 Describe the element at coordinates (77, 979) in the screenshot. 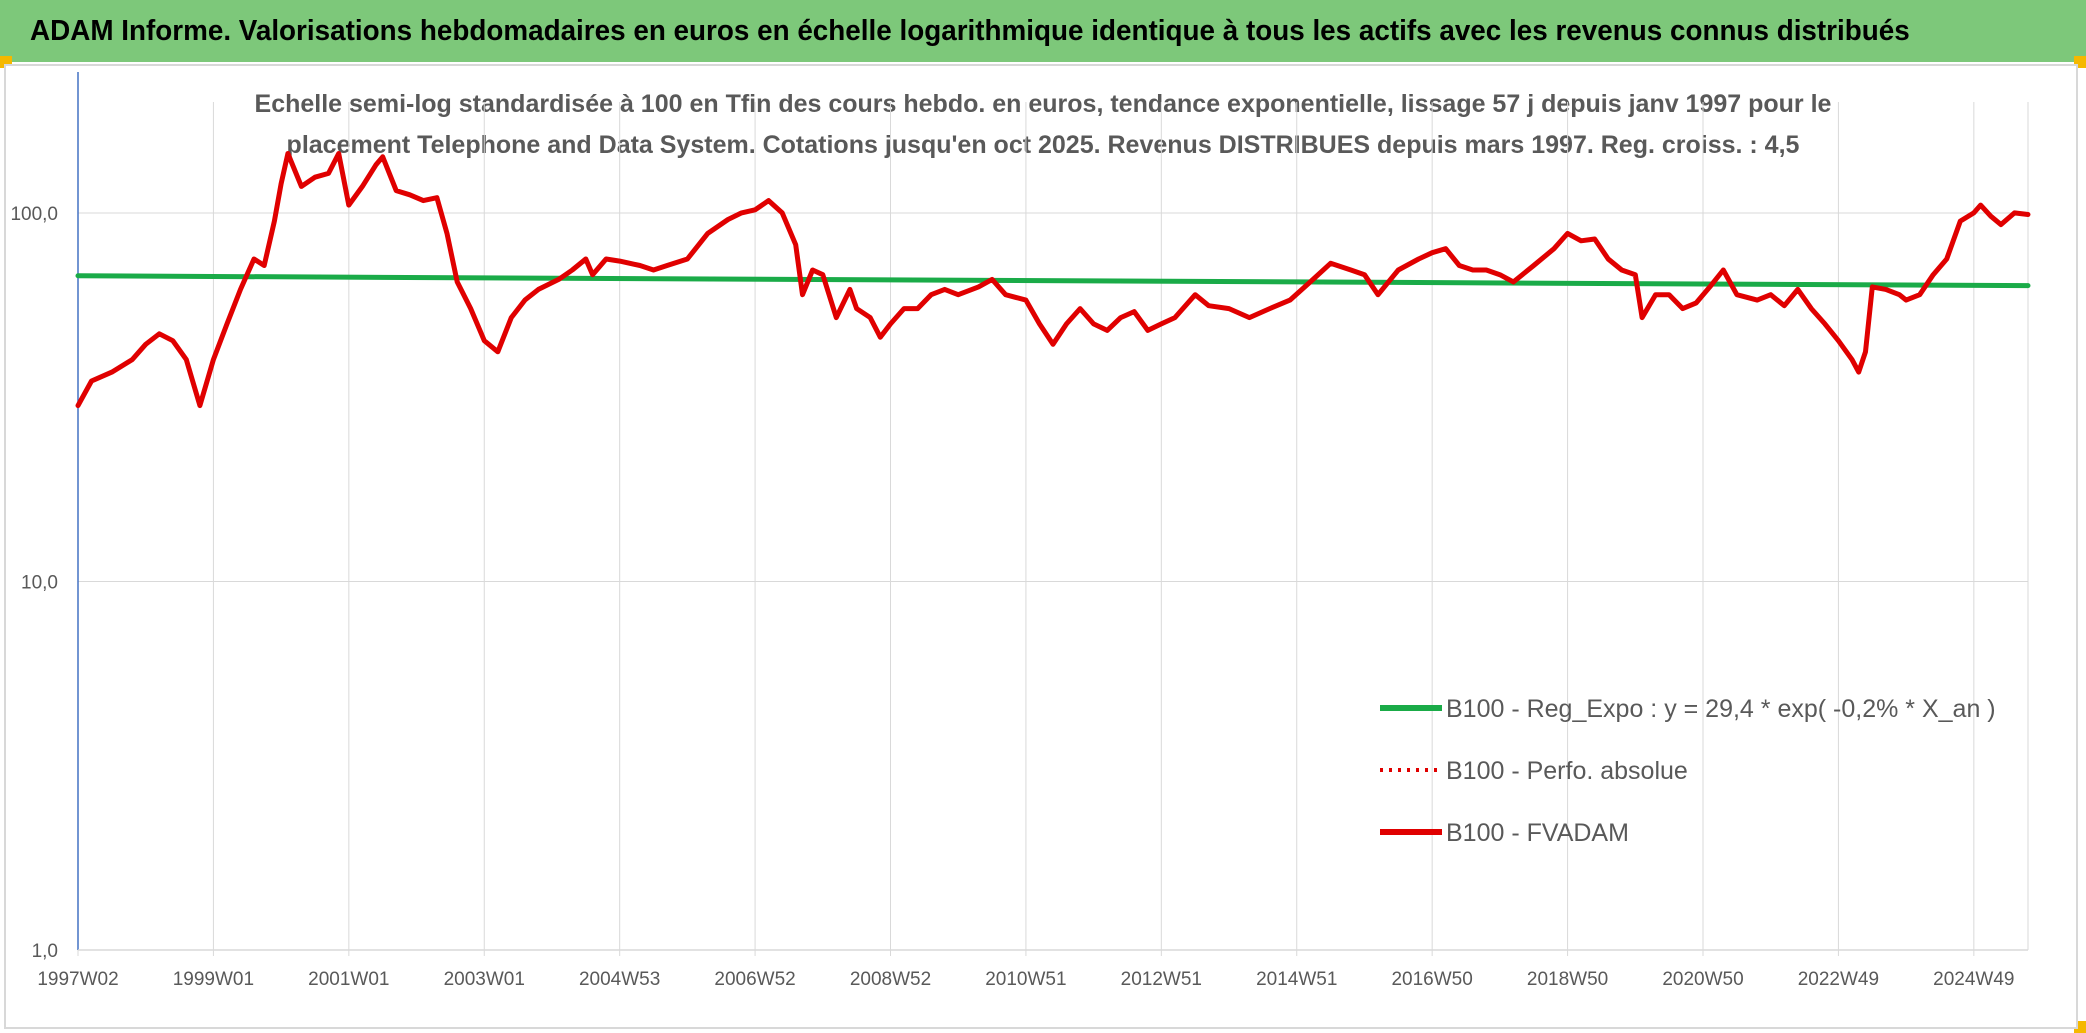

I see `x-tick-label: 1997W02` at that location.